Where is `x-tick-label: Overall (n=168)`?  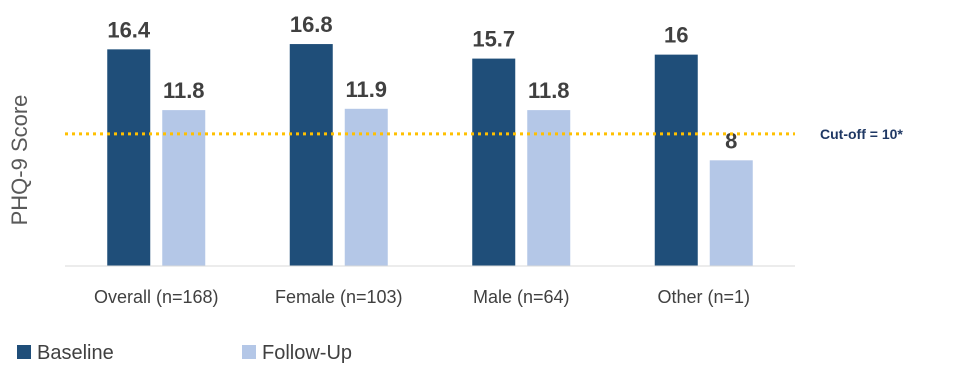
x-tick-label: Overall (n=168) is located at coordinates (156, 297).